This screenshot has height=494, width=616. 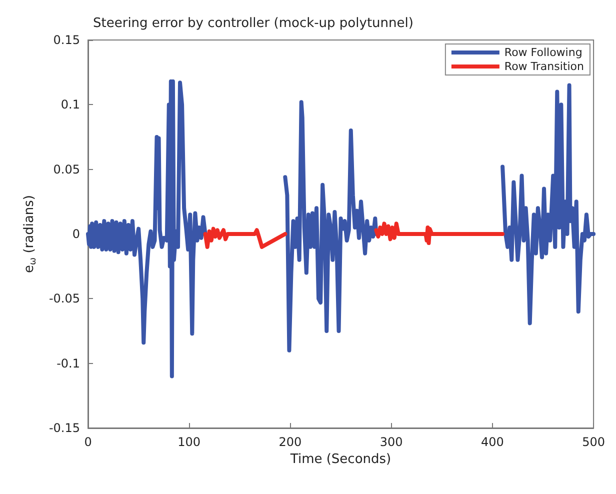 I want to click on y-tick-label: -0.15, so click(x=64, y=428).